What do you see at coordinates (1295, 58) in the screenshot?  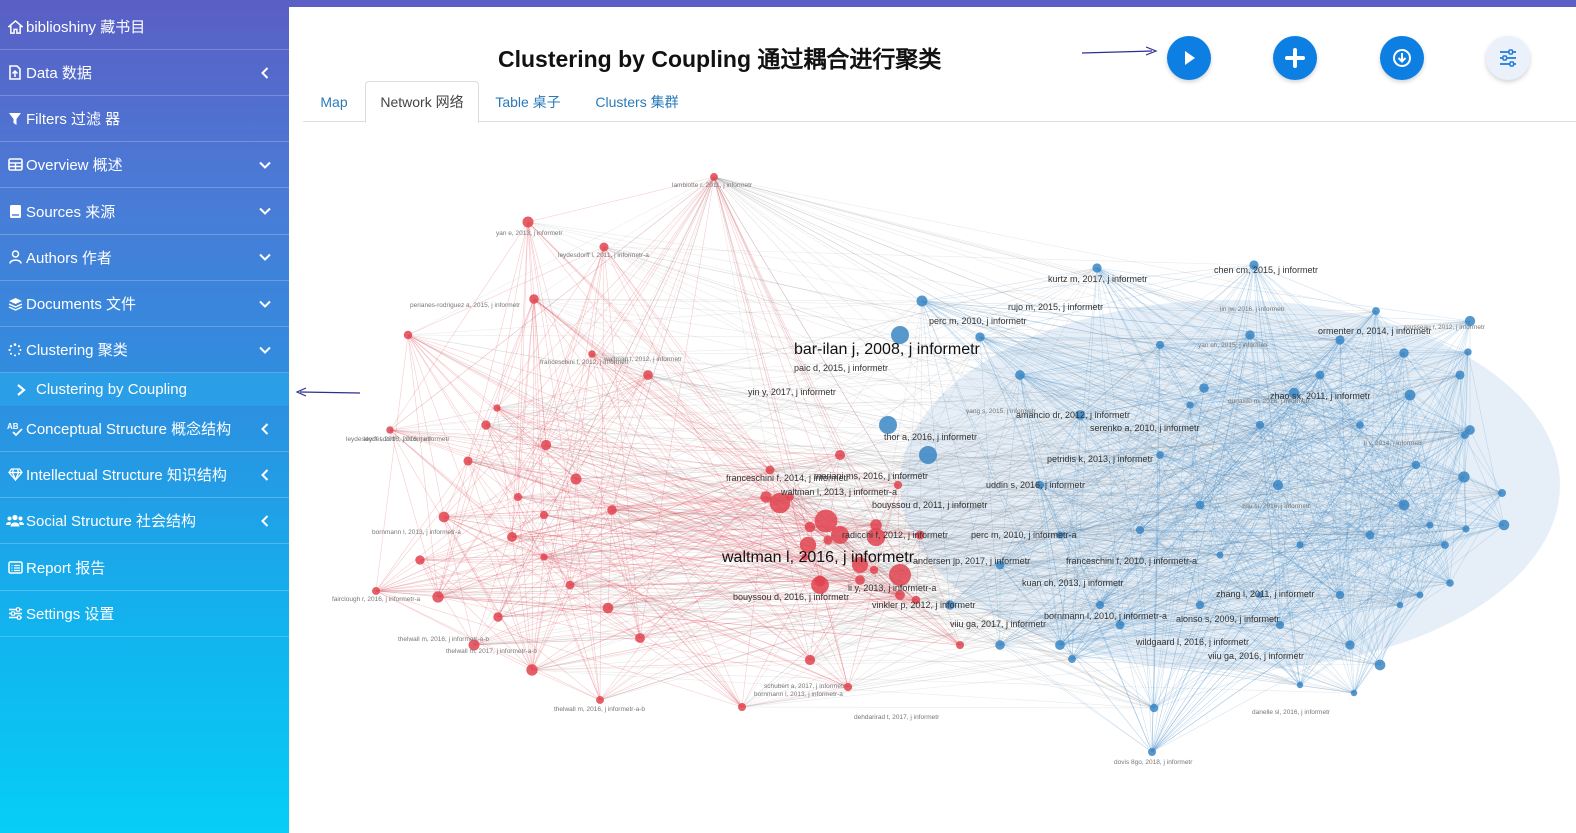 I see `add-button` at bounding box center [1295, 58].